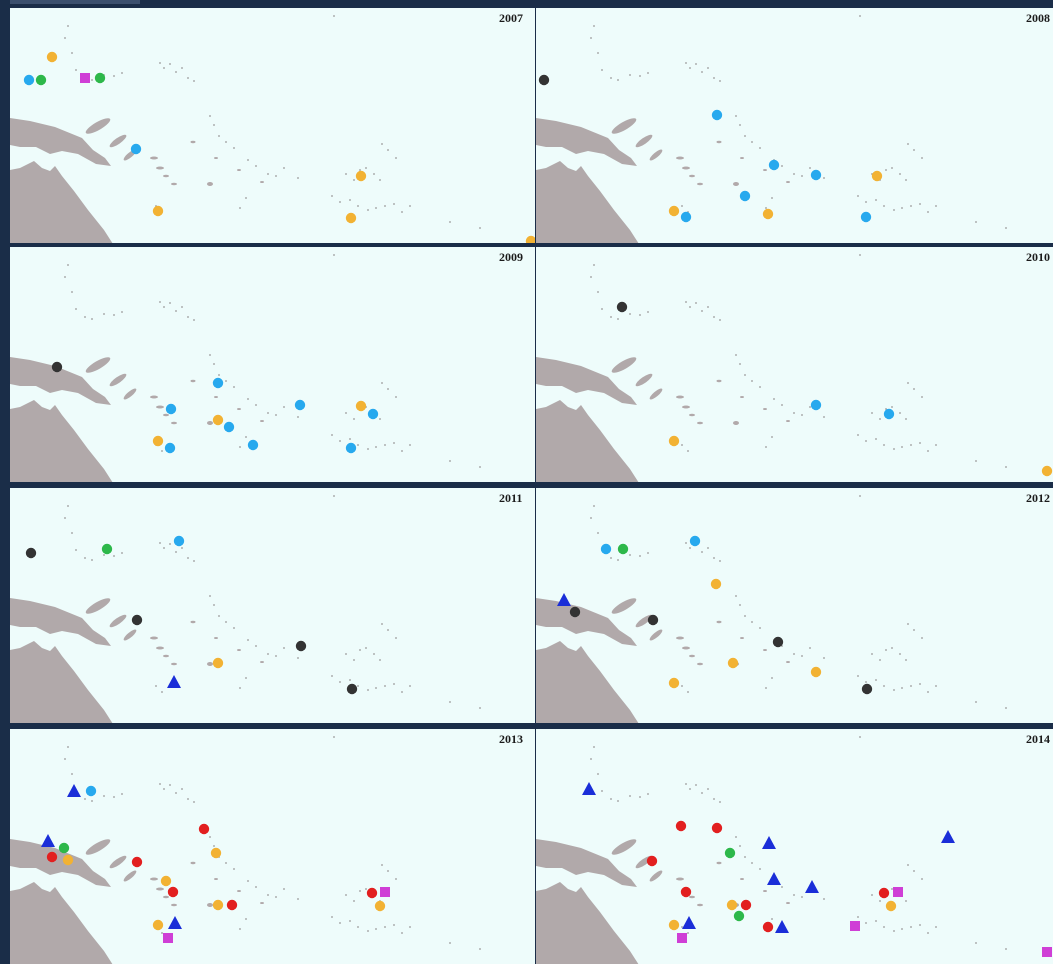 The width and height of the screenshot is (1053, 964). Describe the element at coordinates (794, 125) in the screenshot. I see `map-panel-2008: 2008` at that location.